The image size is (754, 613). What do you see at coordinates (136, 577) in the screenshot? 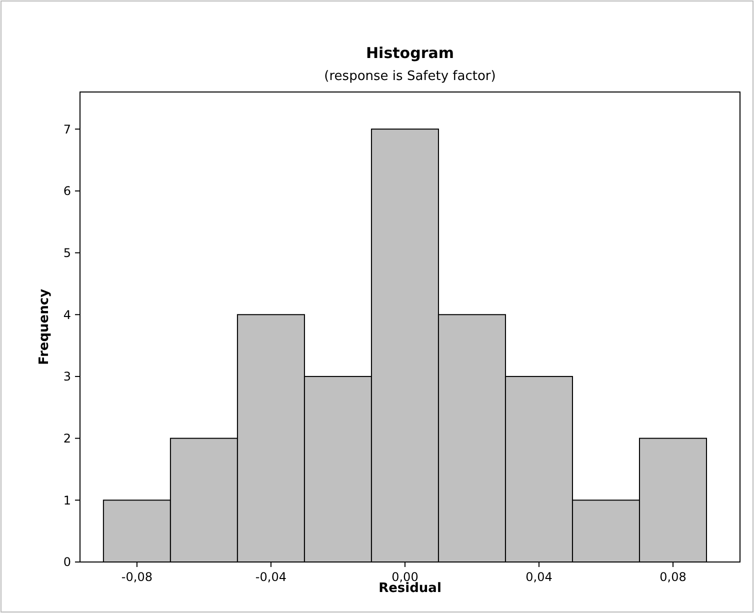
I see `x-tick-label: -0,08` at bounding box center [136, 577].